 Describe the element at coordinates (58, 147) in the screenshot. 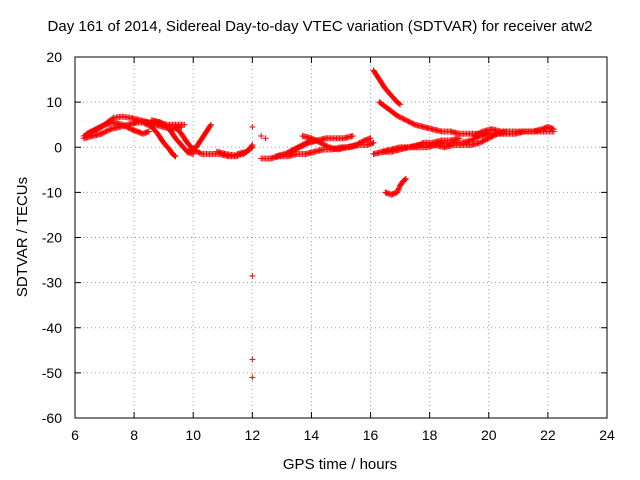

I see `y-tick-label: 0` at that location.